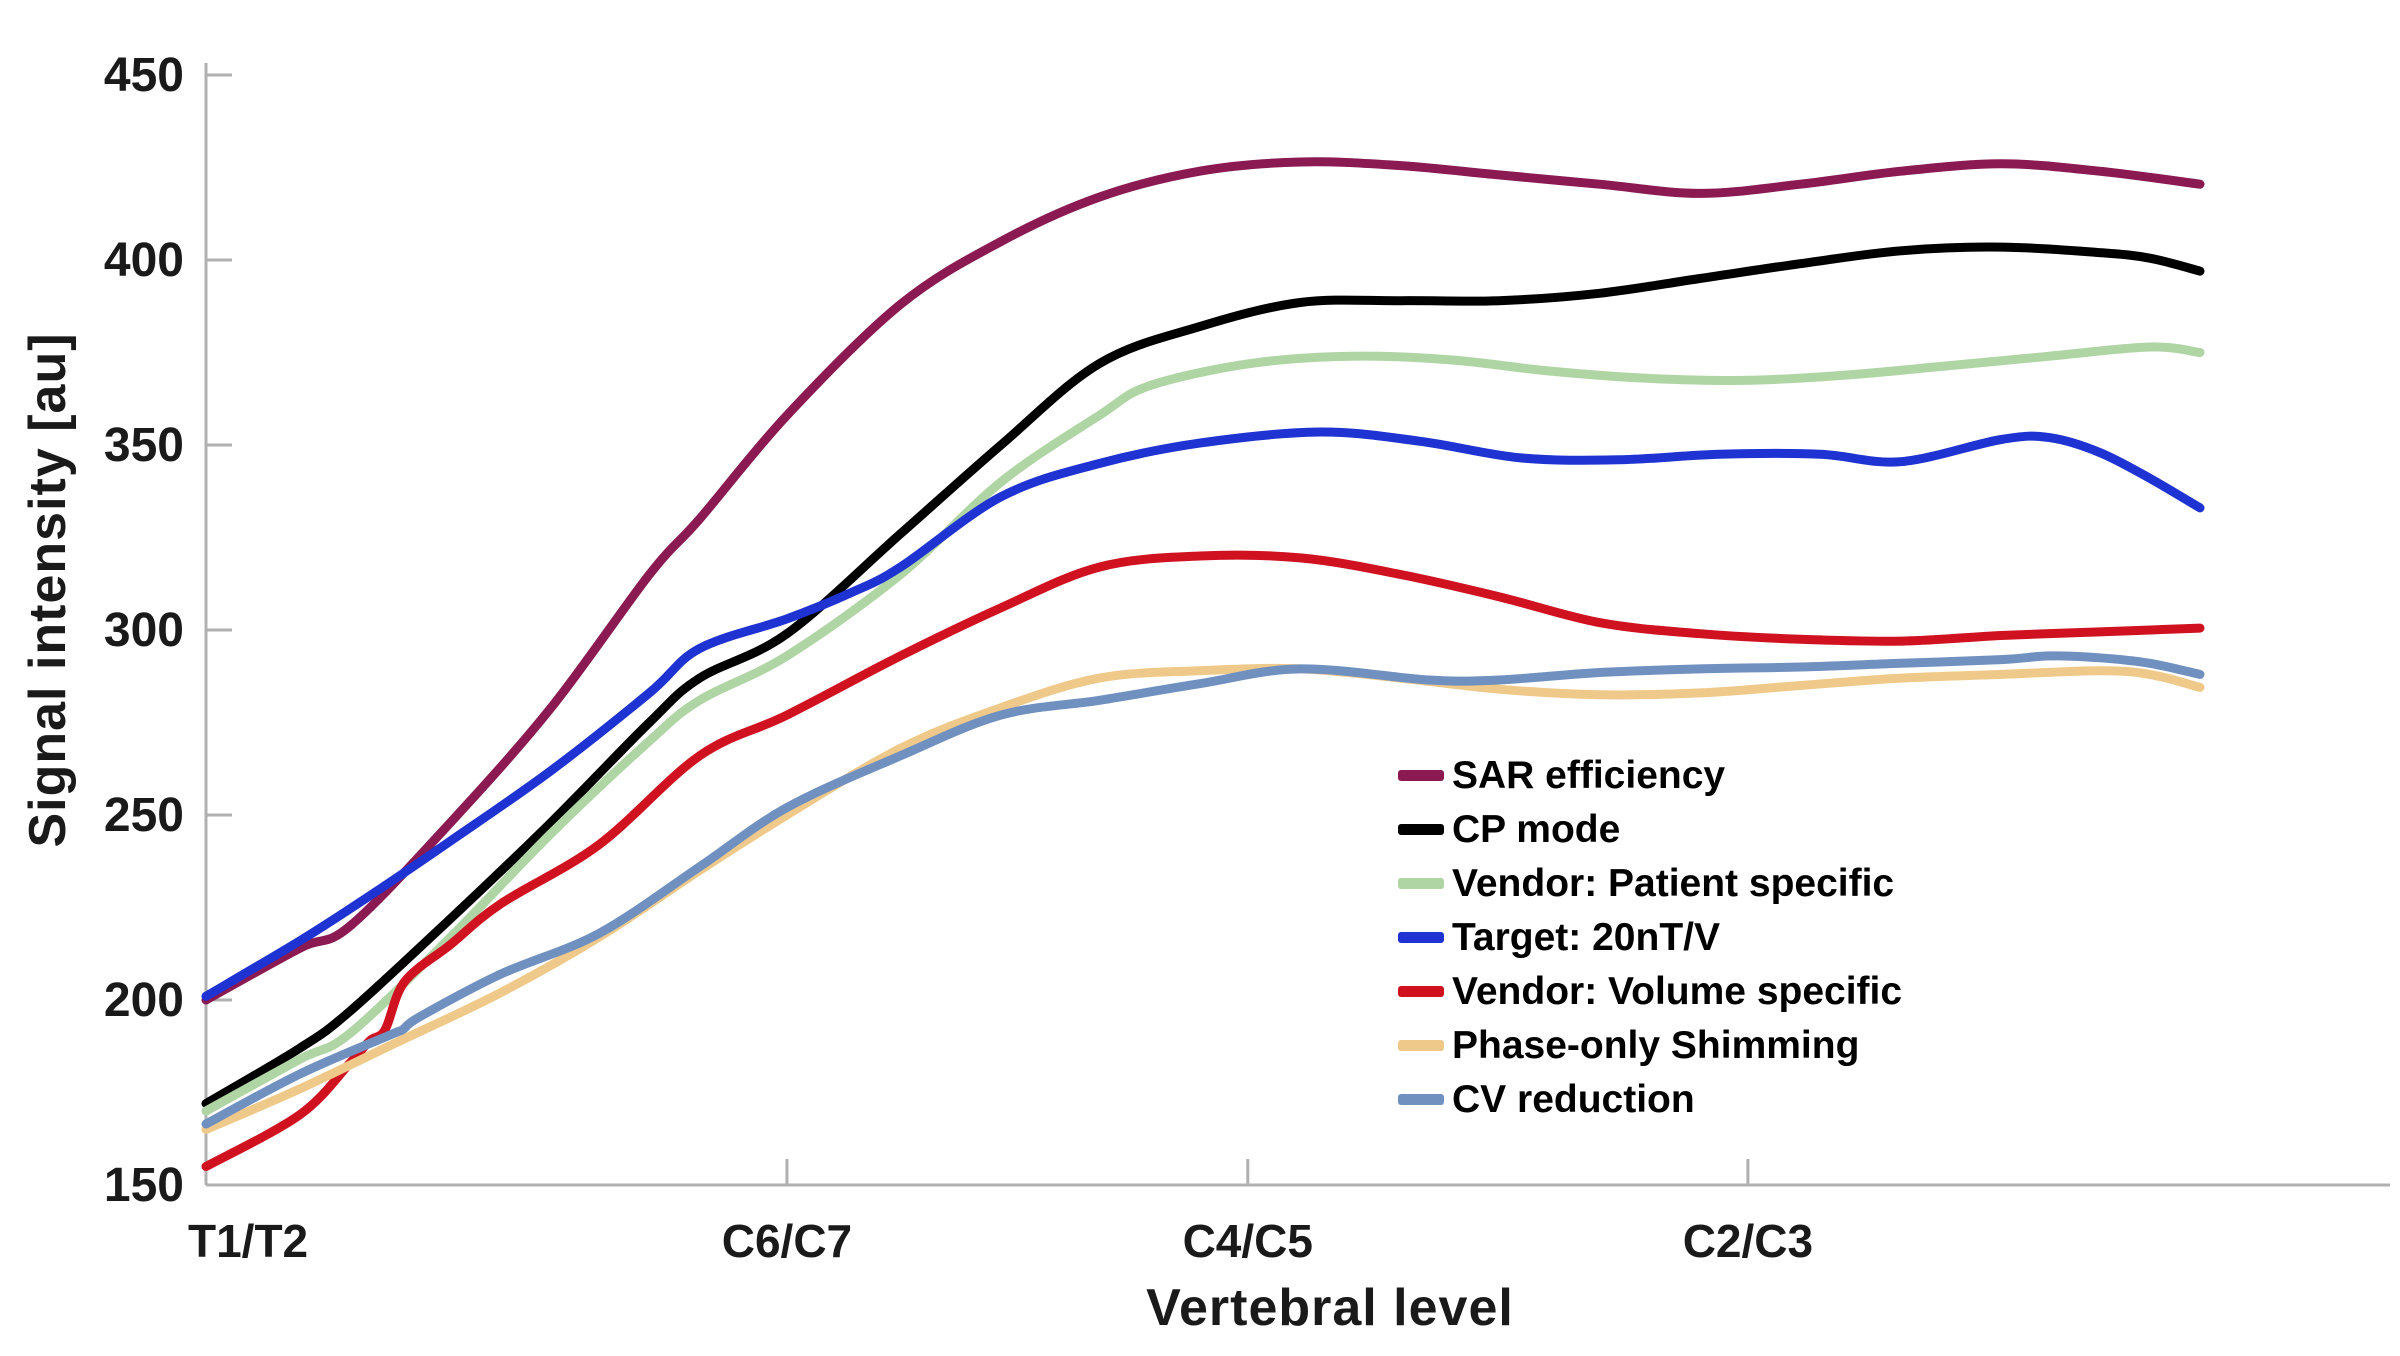  I want to click on legend-label: Target: 20nT/V, so click(1586, 937).